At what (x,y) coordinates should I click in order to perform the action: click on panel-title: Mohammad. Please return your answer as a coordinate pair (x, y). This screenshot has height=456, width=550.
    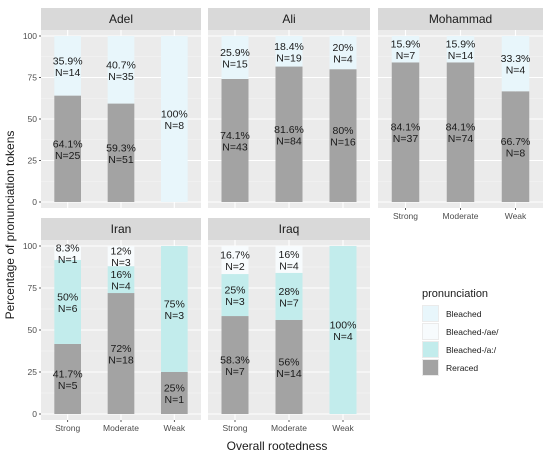
    Looking at the image, I should click on (460, 19).